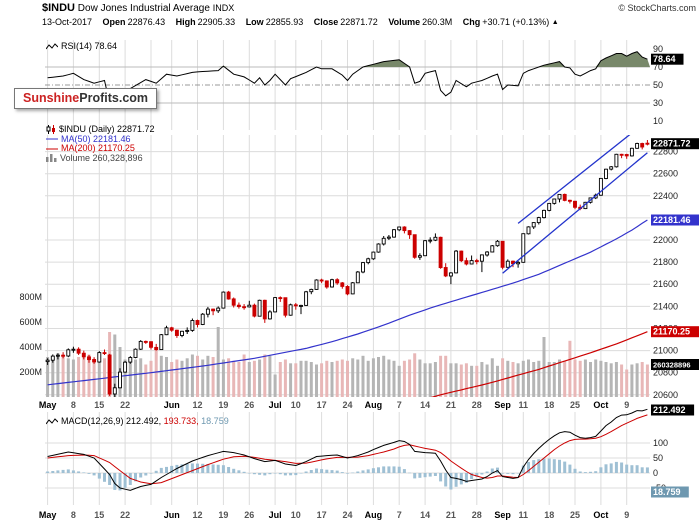  I want to click on svg-text: 21, so click(451, 405).